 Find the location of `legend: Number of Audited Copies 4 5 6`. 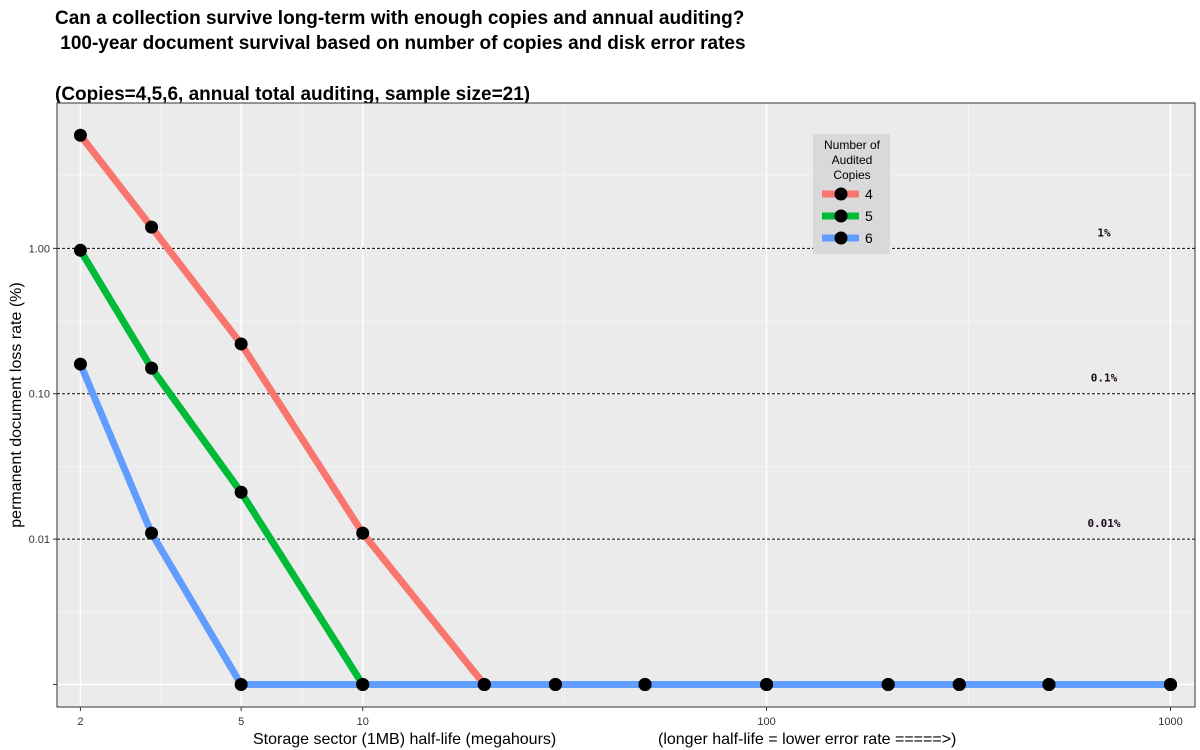

legend: Number of Audited Copies 4 5 6 is located at coordinates (851, 194).